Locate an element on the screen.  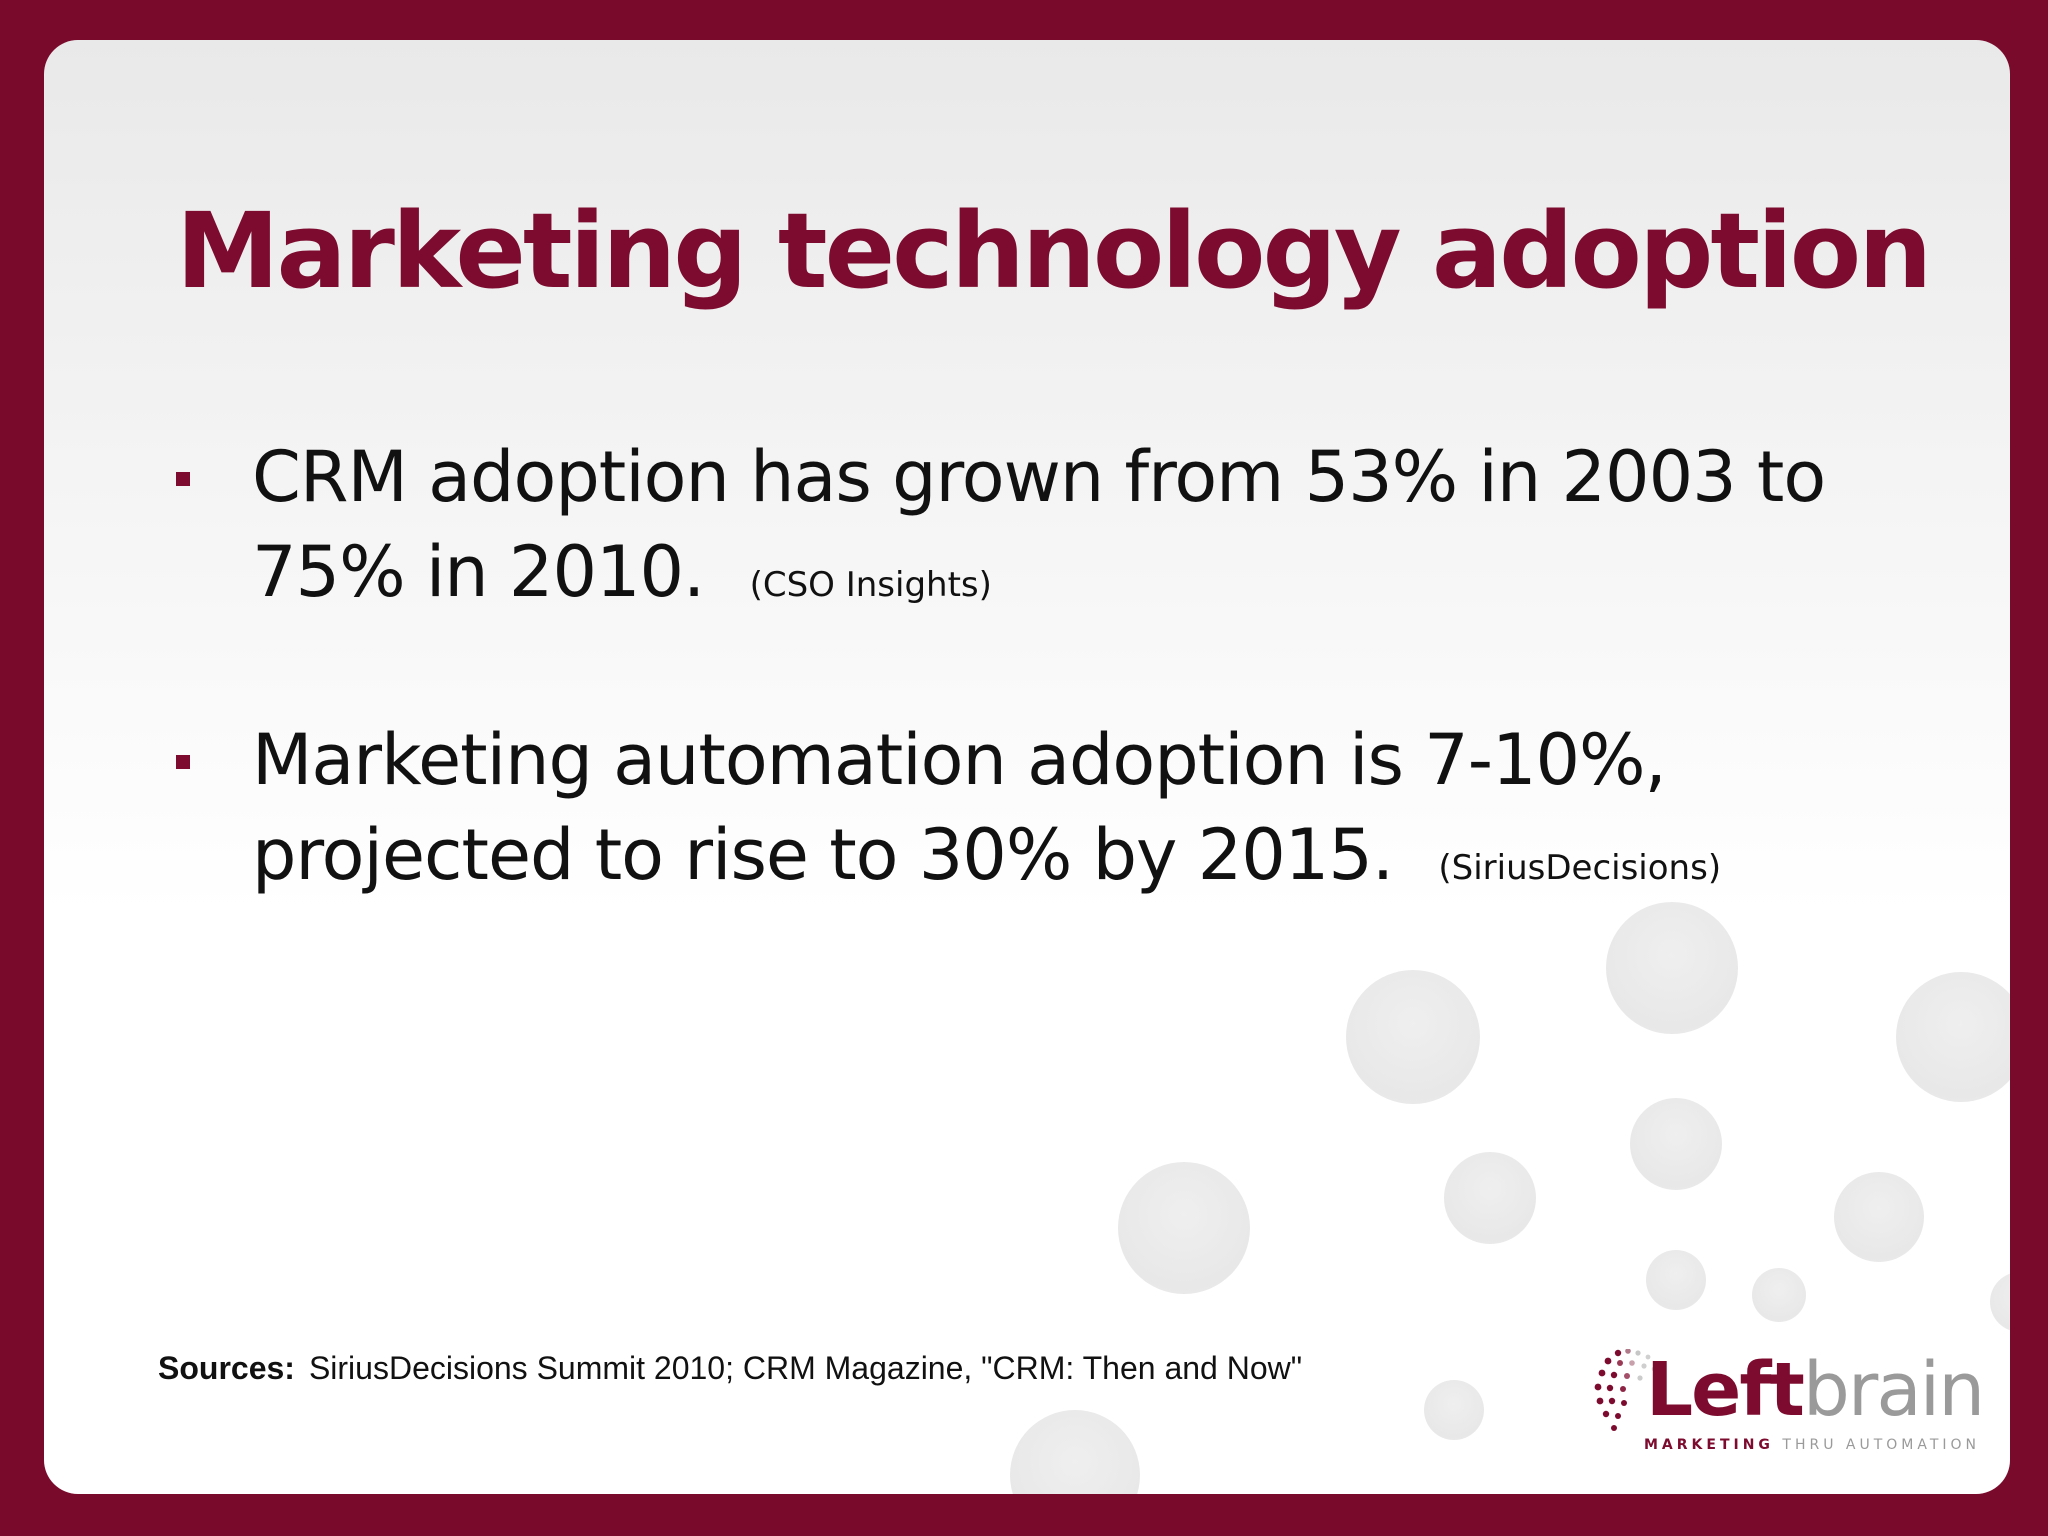
logo-tagline: MARKETING THRU AUTOMATION is located at coordinates (1812, 1445).